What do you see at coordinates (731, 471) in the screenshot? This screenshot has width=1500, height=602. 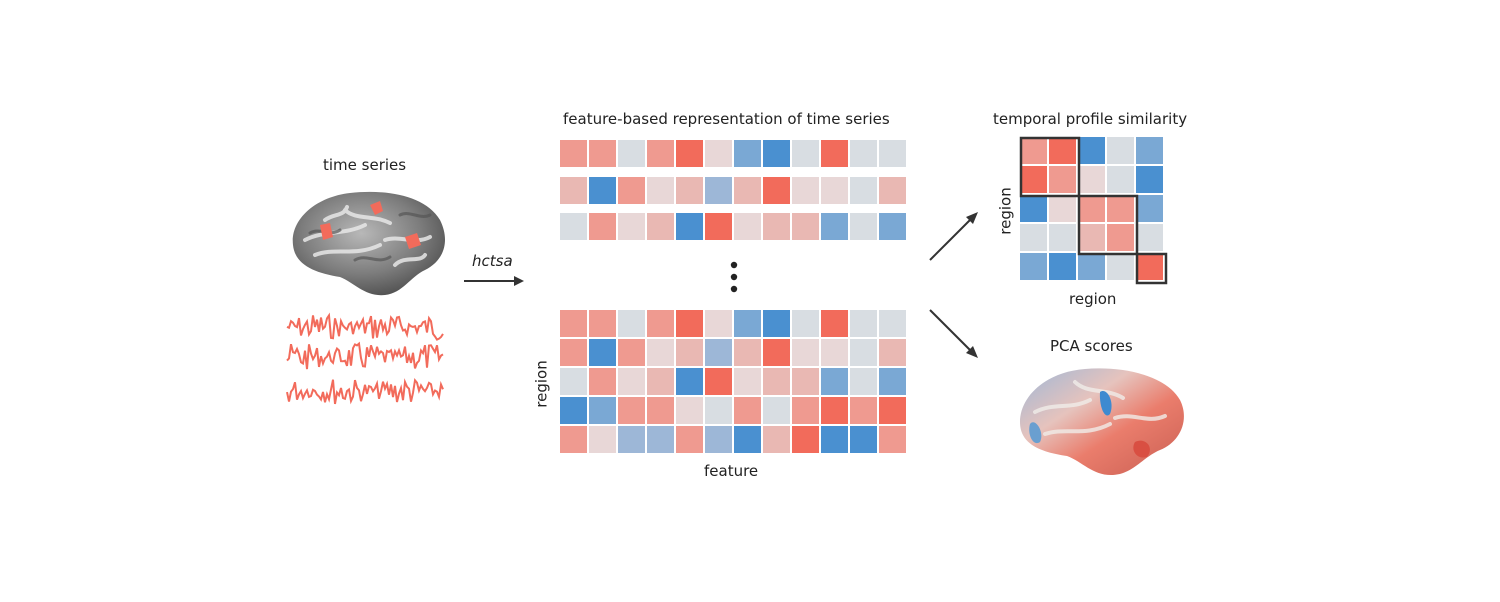 I see `matrix-xlabel: feature` at bounding box center [731, 471].